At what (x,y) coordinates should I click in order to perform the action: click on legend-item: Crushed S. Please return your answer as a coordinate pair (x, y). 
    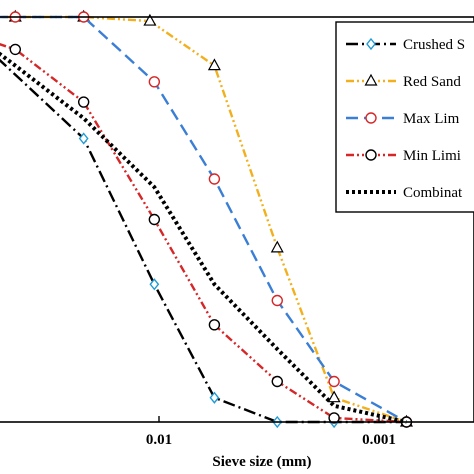
    Looking at the image, I should click on (405, 45).